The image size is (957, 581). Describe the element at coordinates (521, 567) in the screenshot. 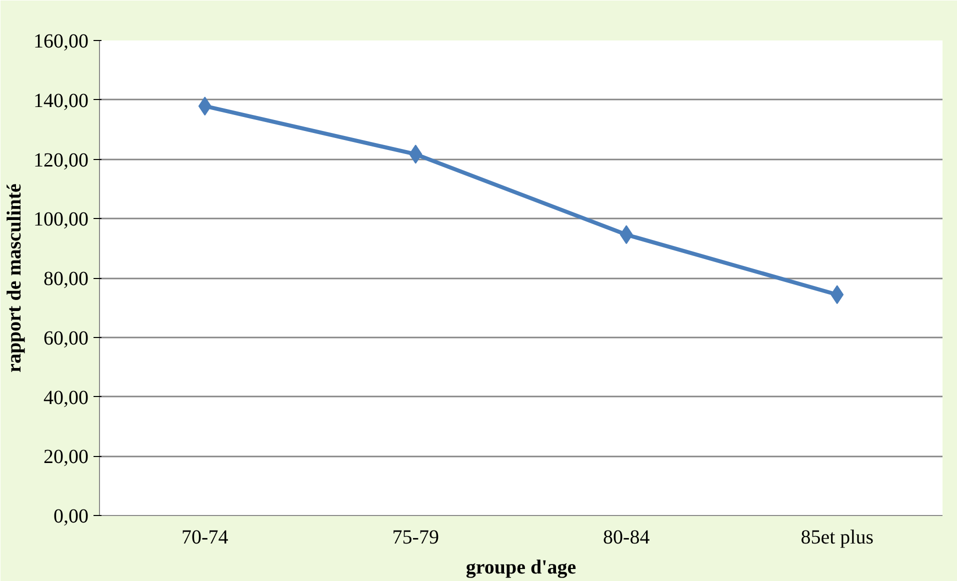

I see `x-axis-title: groupe d'age` at that location.